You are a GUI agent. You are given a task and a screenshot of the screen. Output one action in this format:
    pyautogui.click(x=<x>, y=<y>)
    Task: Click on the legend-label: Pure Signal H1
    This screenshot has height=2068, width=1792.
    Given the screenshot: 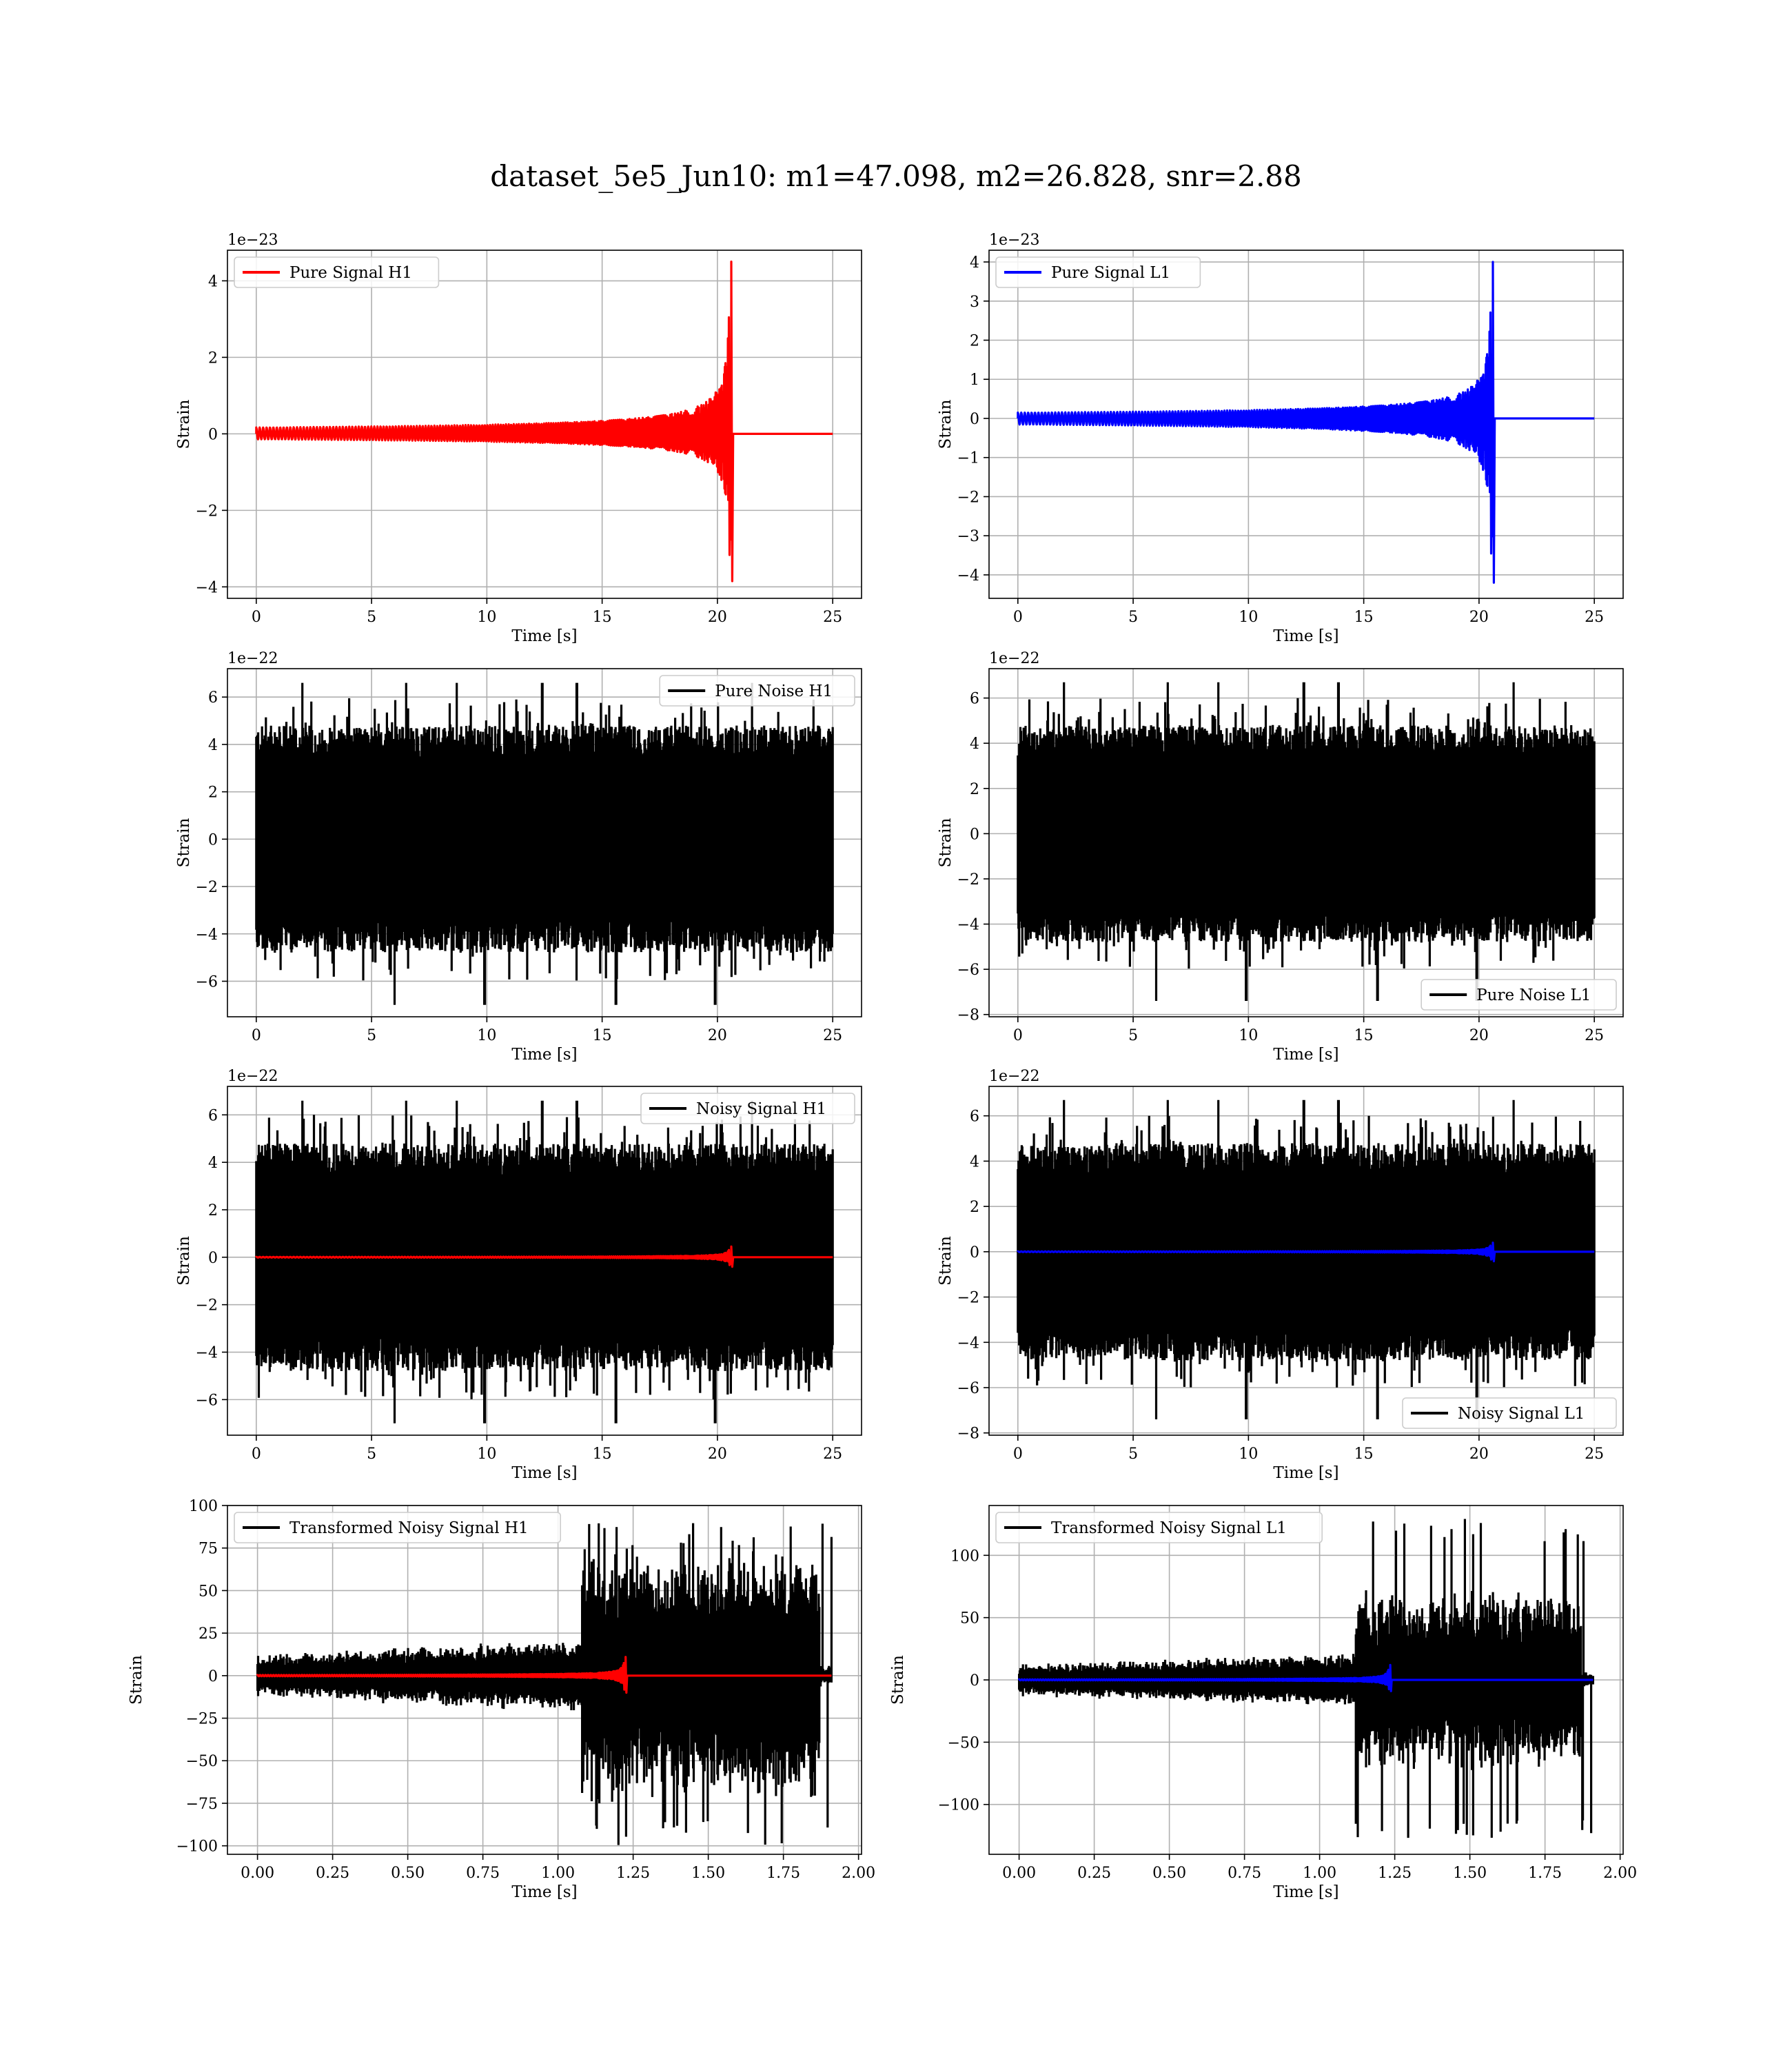 What is the action you would take?
    pyautogui.click(x=350, y=273)
    